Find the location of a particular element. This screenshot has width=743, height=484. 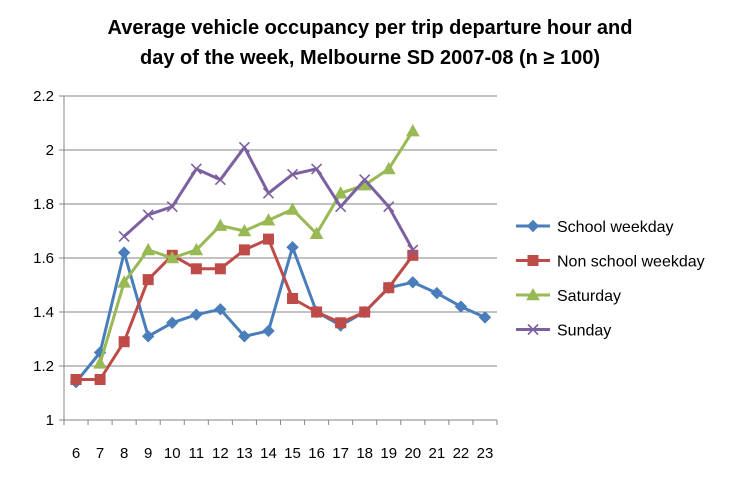

series-sunday is located at coordinates (268, 198).